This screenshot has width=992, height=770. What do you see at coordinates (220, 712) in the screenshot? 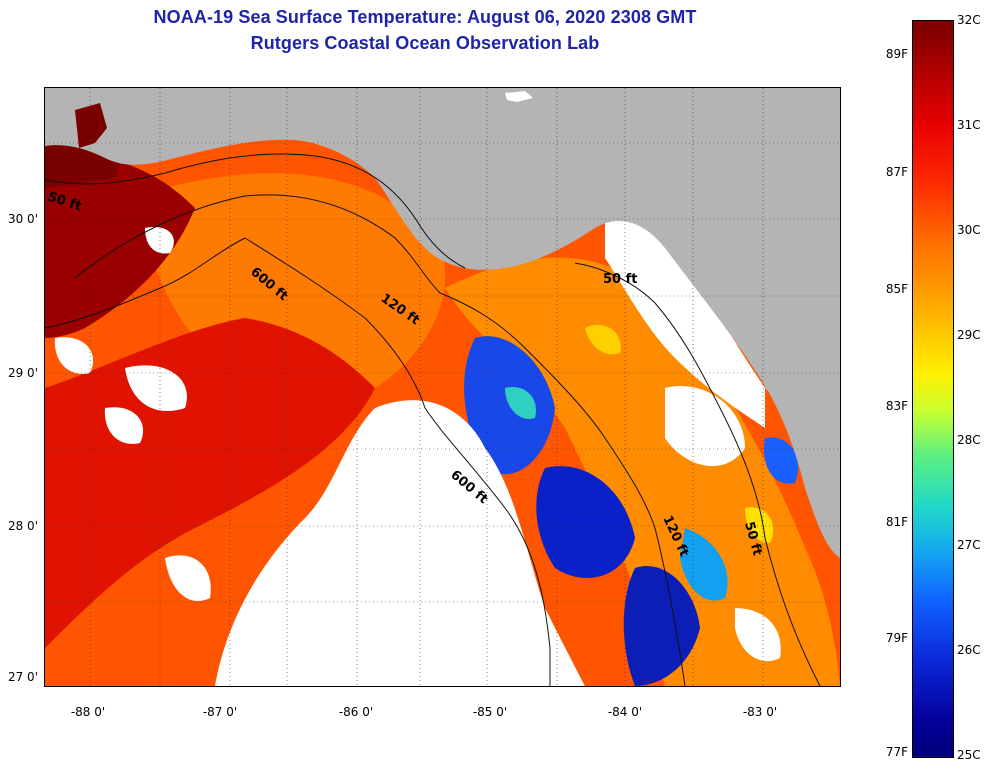
I see `lon-label-87: -87 0'` at bounding box center [220, 712].